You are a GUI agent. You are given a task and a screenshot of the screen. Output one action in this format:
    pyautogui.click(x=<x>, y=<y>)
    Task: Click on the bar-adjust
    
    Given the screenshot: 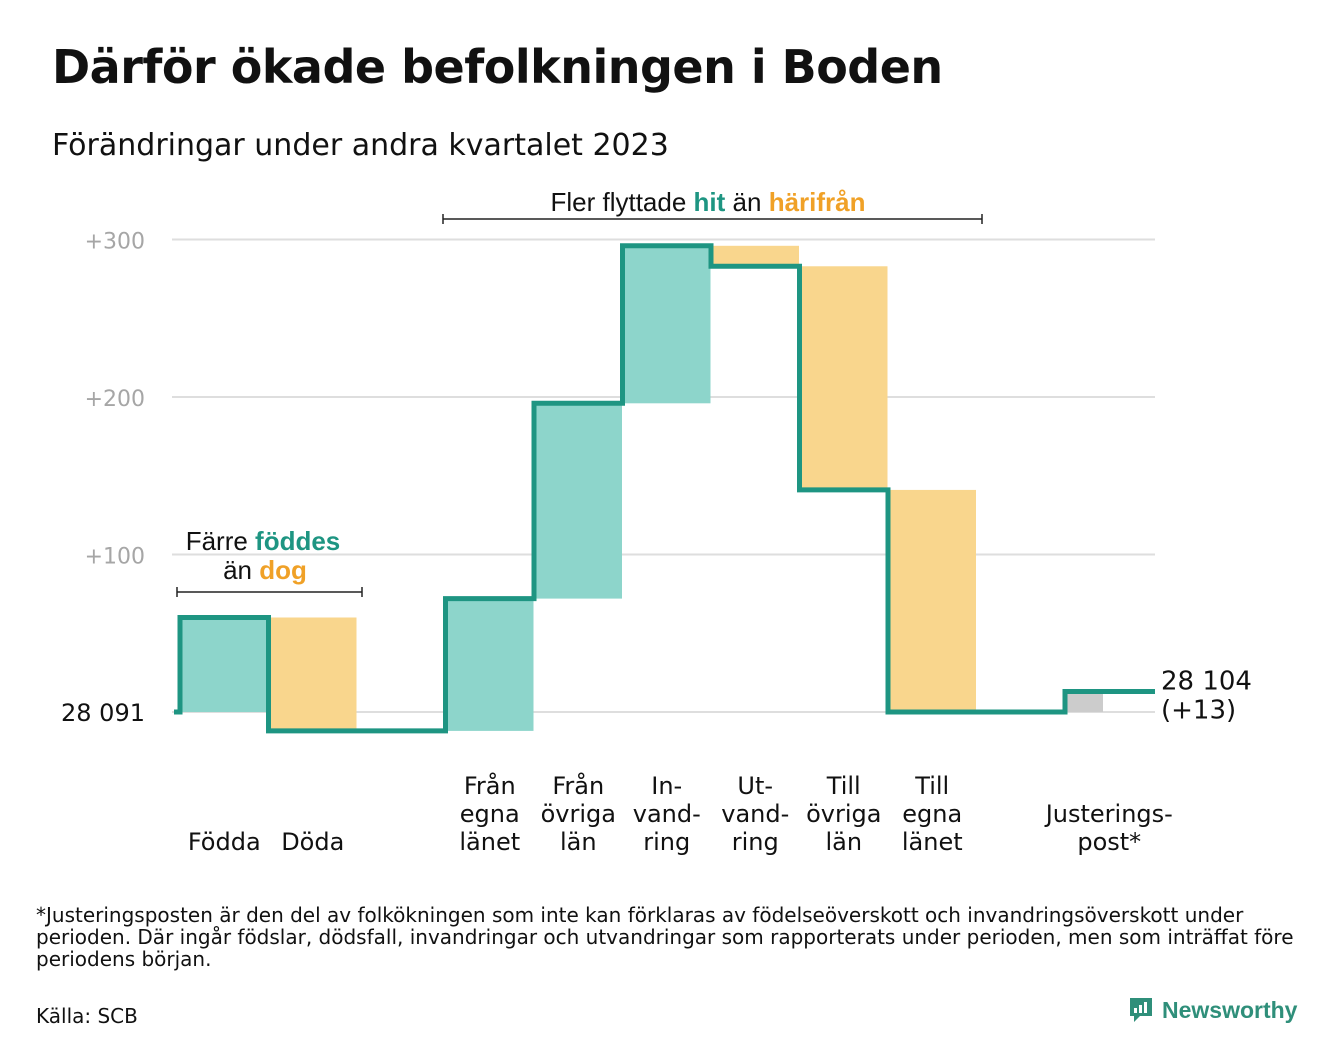 What is the action you would take?
    pyautogui.click(x=1084, y=701)
    